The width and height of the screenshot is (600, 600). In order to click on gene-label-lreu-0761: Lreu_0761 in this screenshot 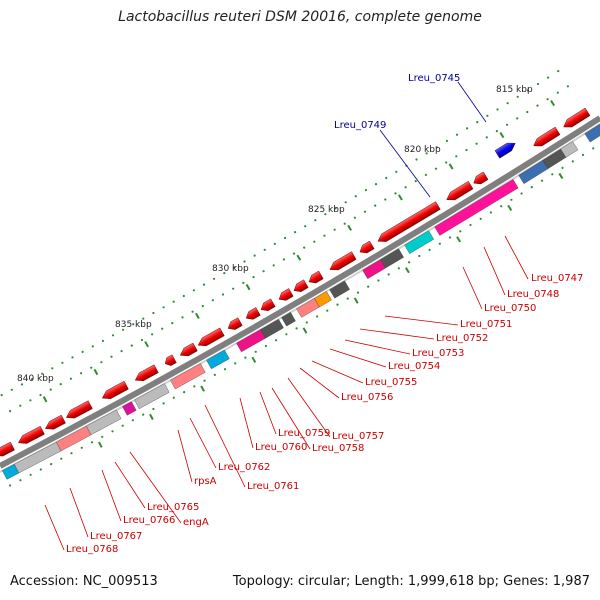, I will do `click(273, 486)`.